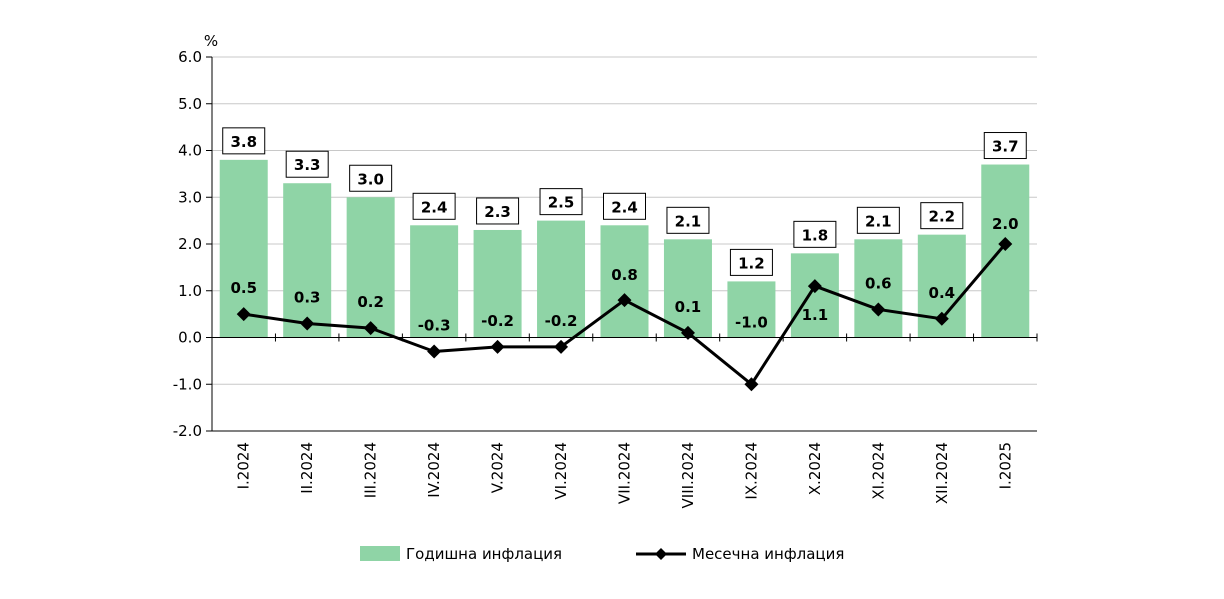 The image size is (1224, 599). What do you see at coordinates (484, 554) in the screenshot?
I see `legend-bar-label: Годишна инфлация` at bounding box center [484, 554].